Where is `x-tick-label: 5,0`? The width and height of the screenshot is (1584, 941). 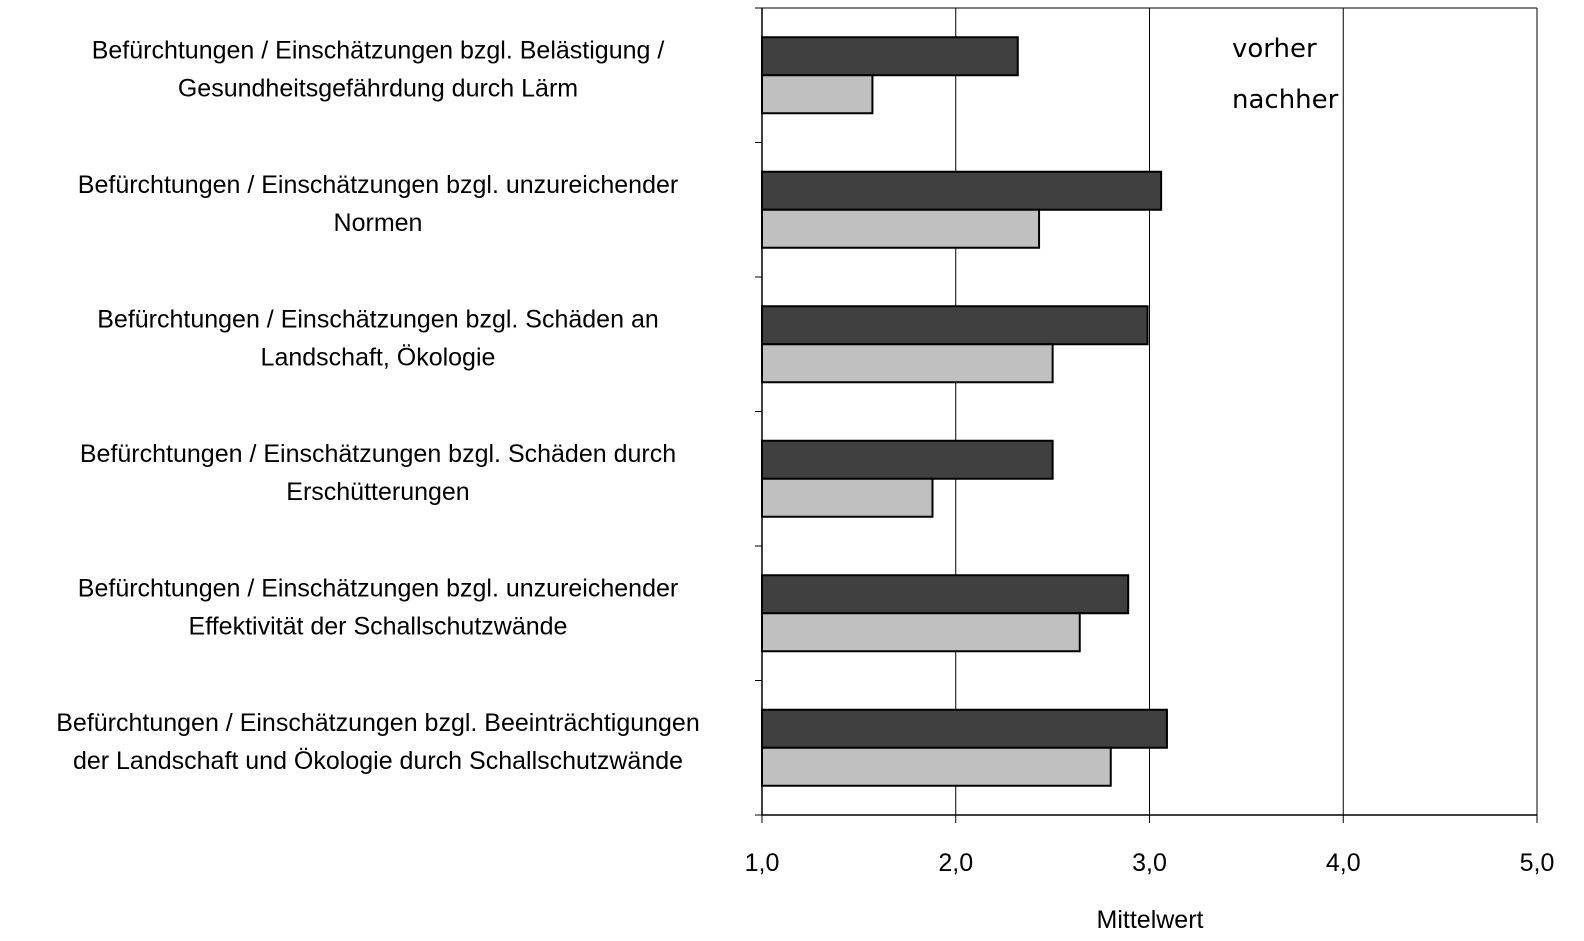
x-tick-label: 5,0 is located at coordinates (1537, 863).